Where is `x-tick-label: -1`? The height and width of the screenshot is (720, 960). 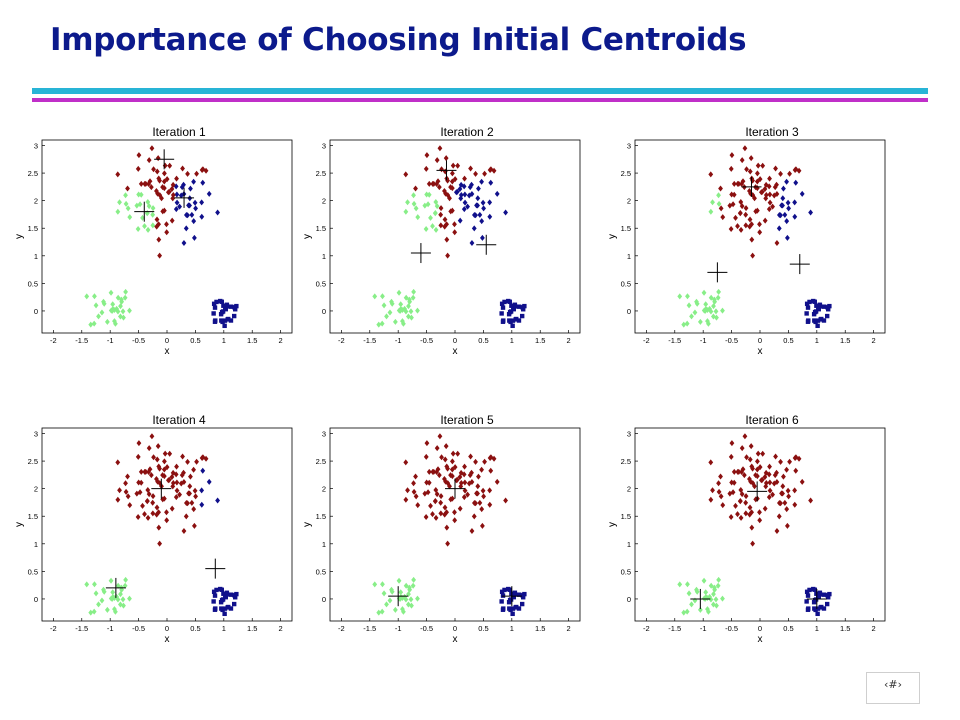 x-tick-label: -1 is located at coordinates (703, 340).